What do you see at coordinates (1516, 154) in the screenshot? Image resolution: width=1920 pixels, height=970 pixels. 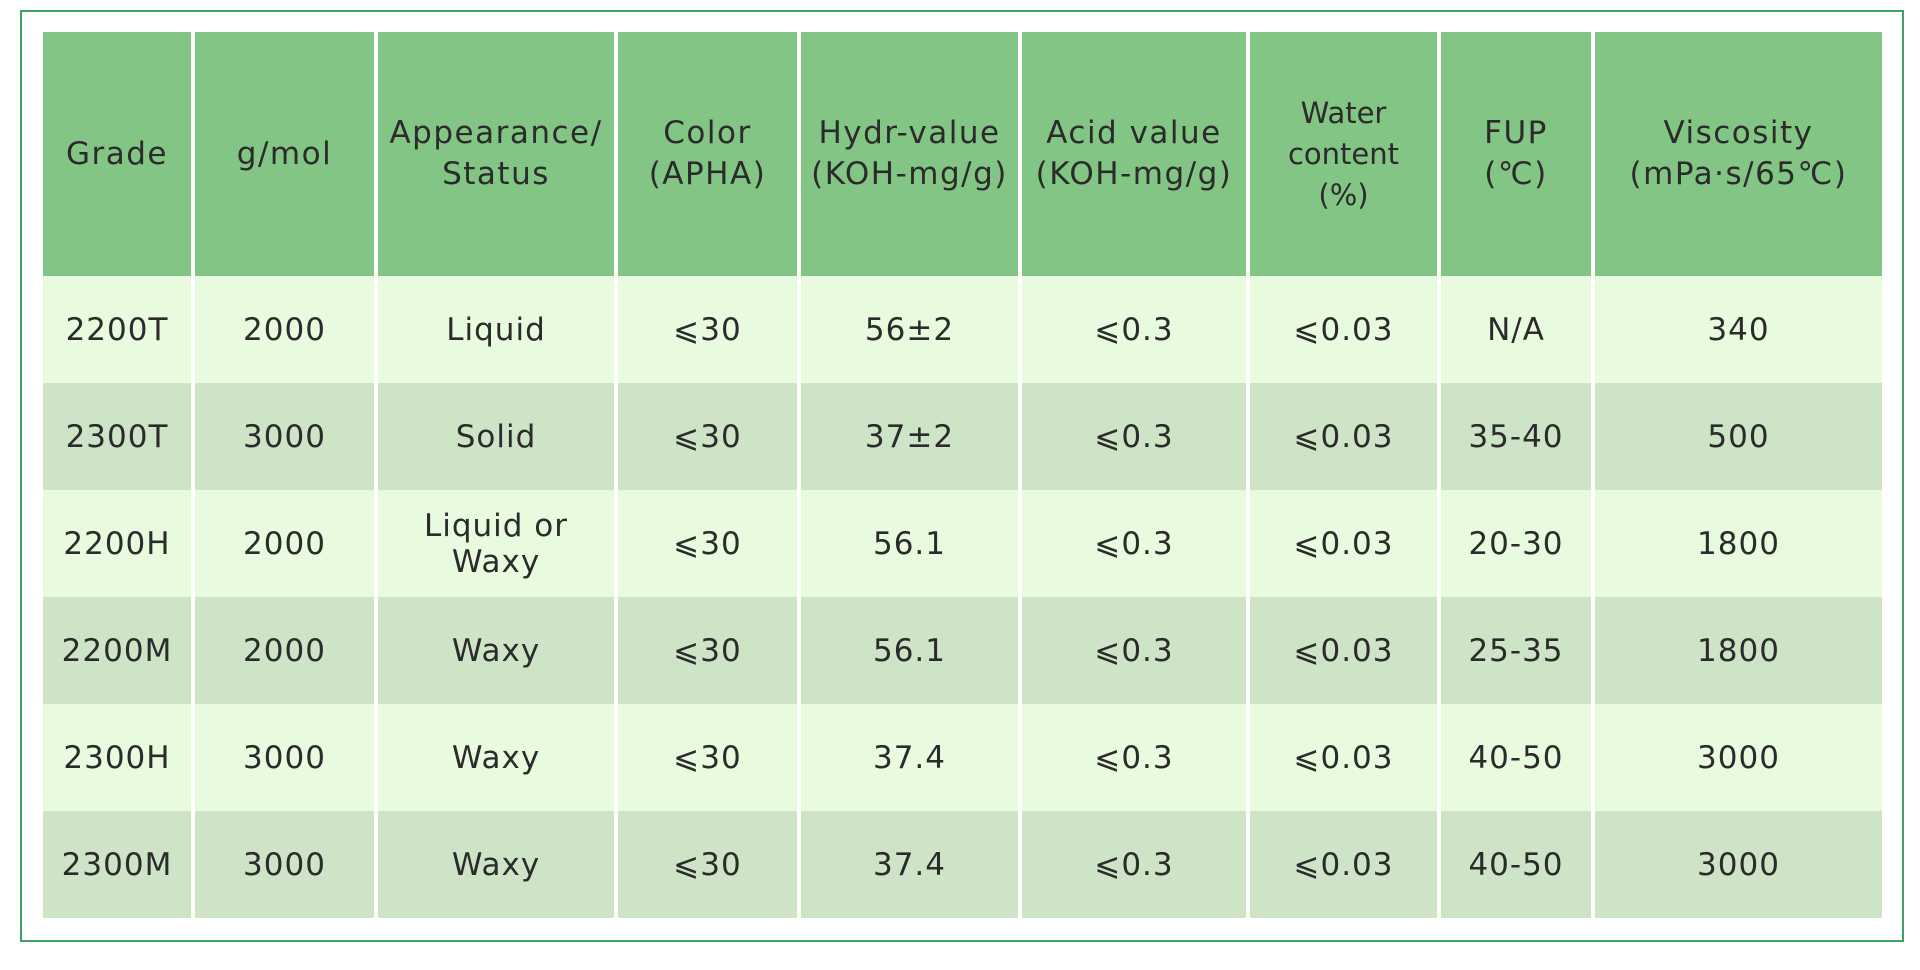 I see `header-fup: FUP (℃)` at bounding box center [1516, 154].